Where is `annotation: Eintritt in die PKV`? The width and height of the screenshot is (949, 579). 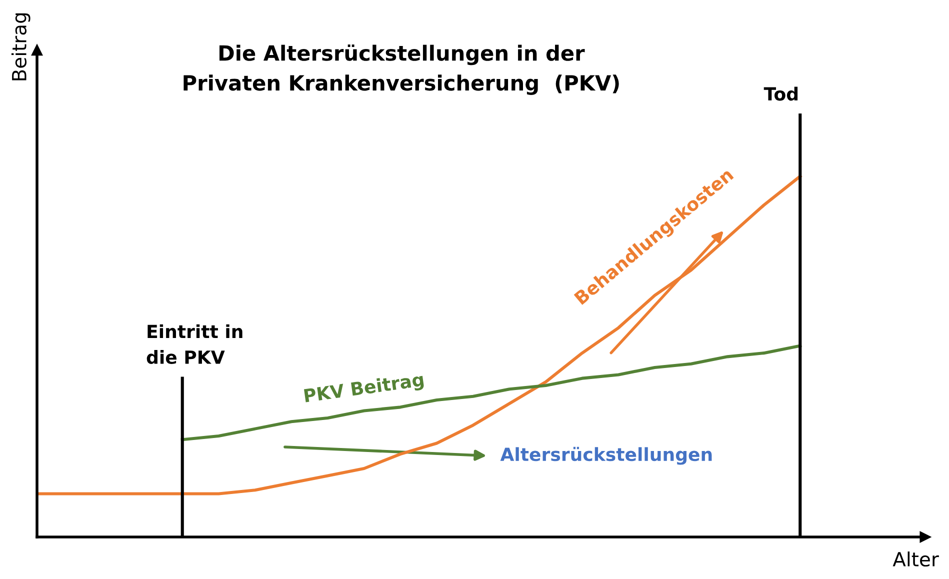
annotation: Eintritt in die PKV is located at coordinates (194, 344).